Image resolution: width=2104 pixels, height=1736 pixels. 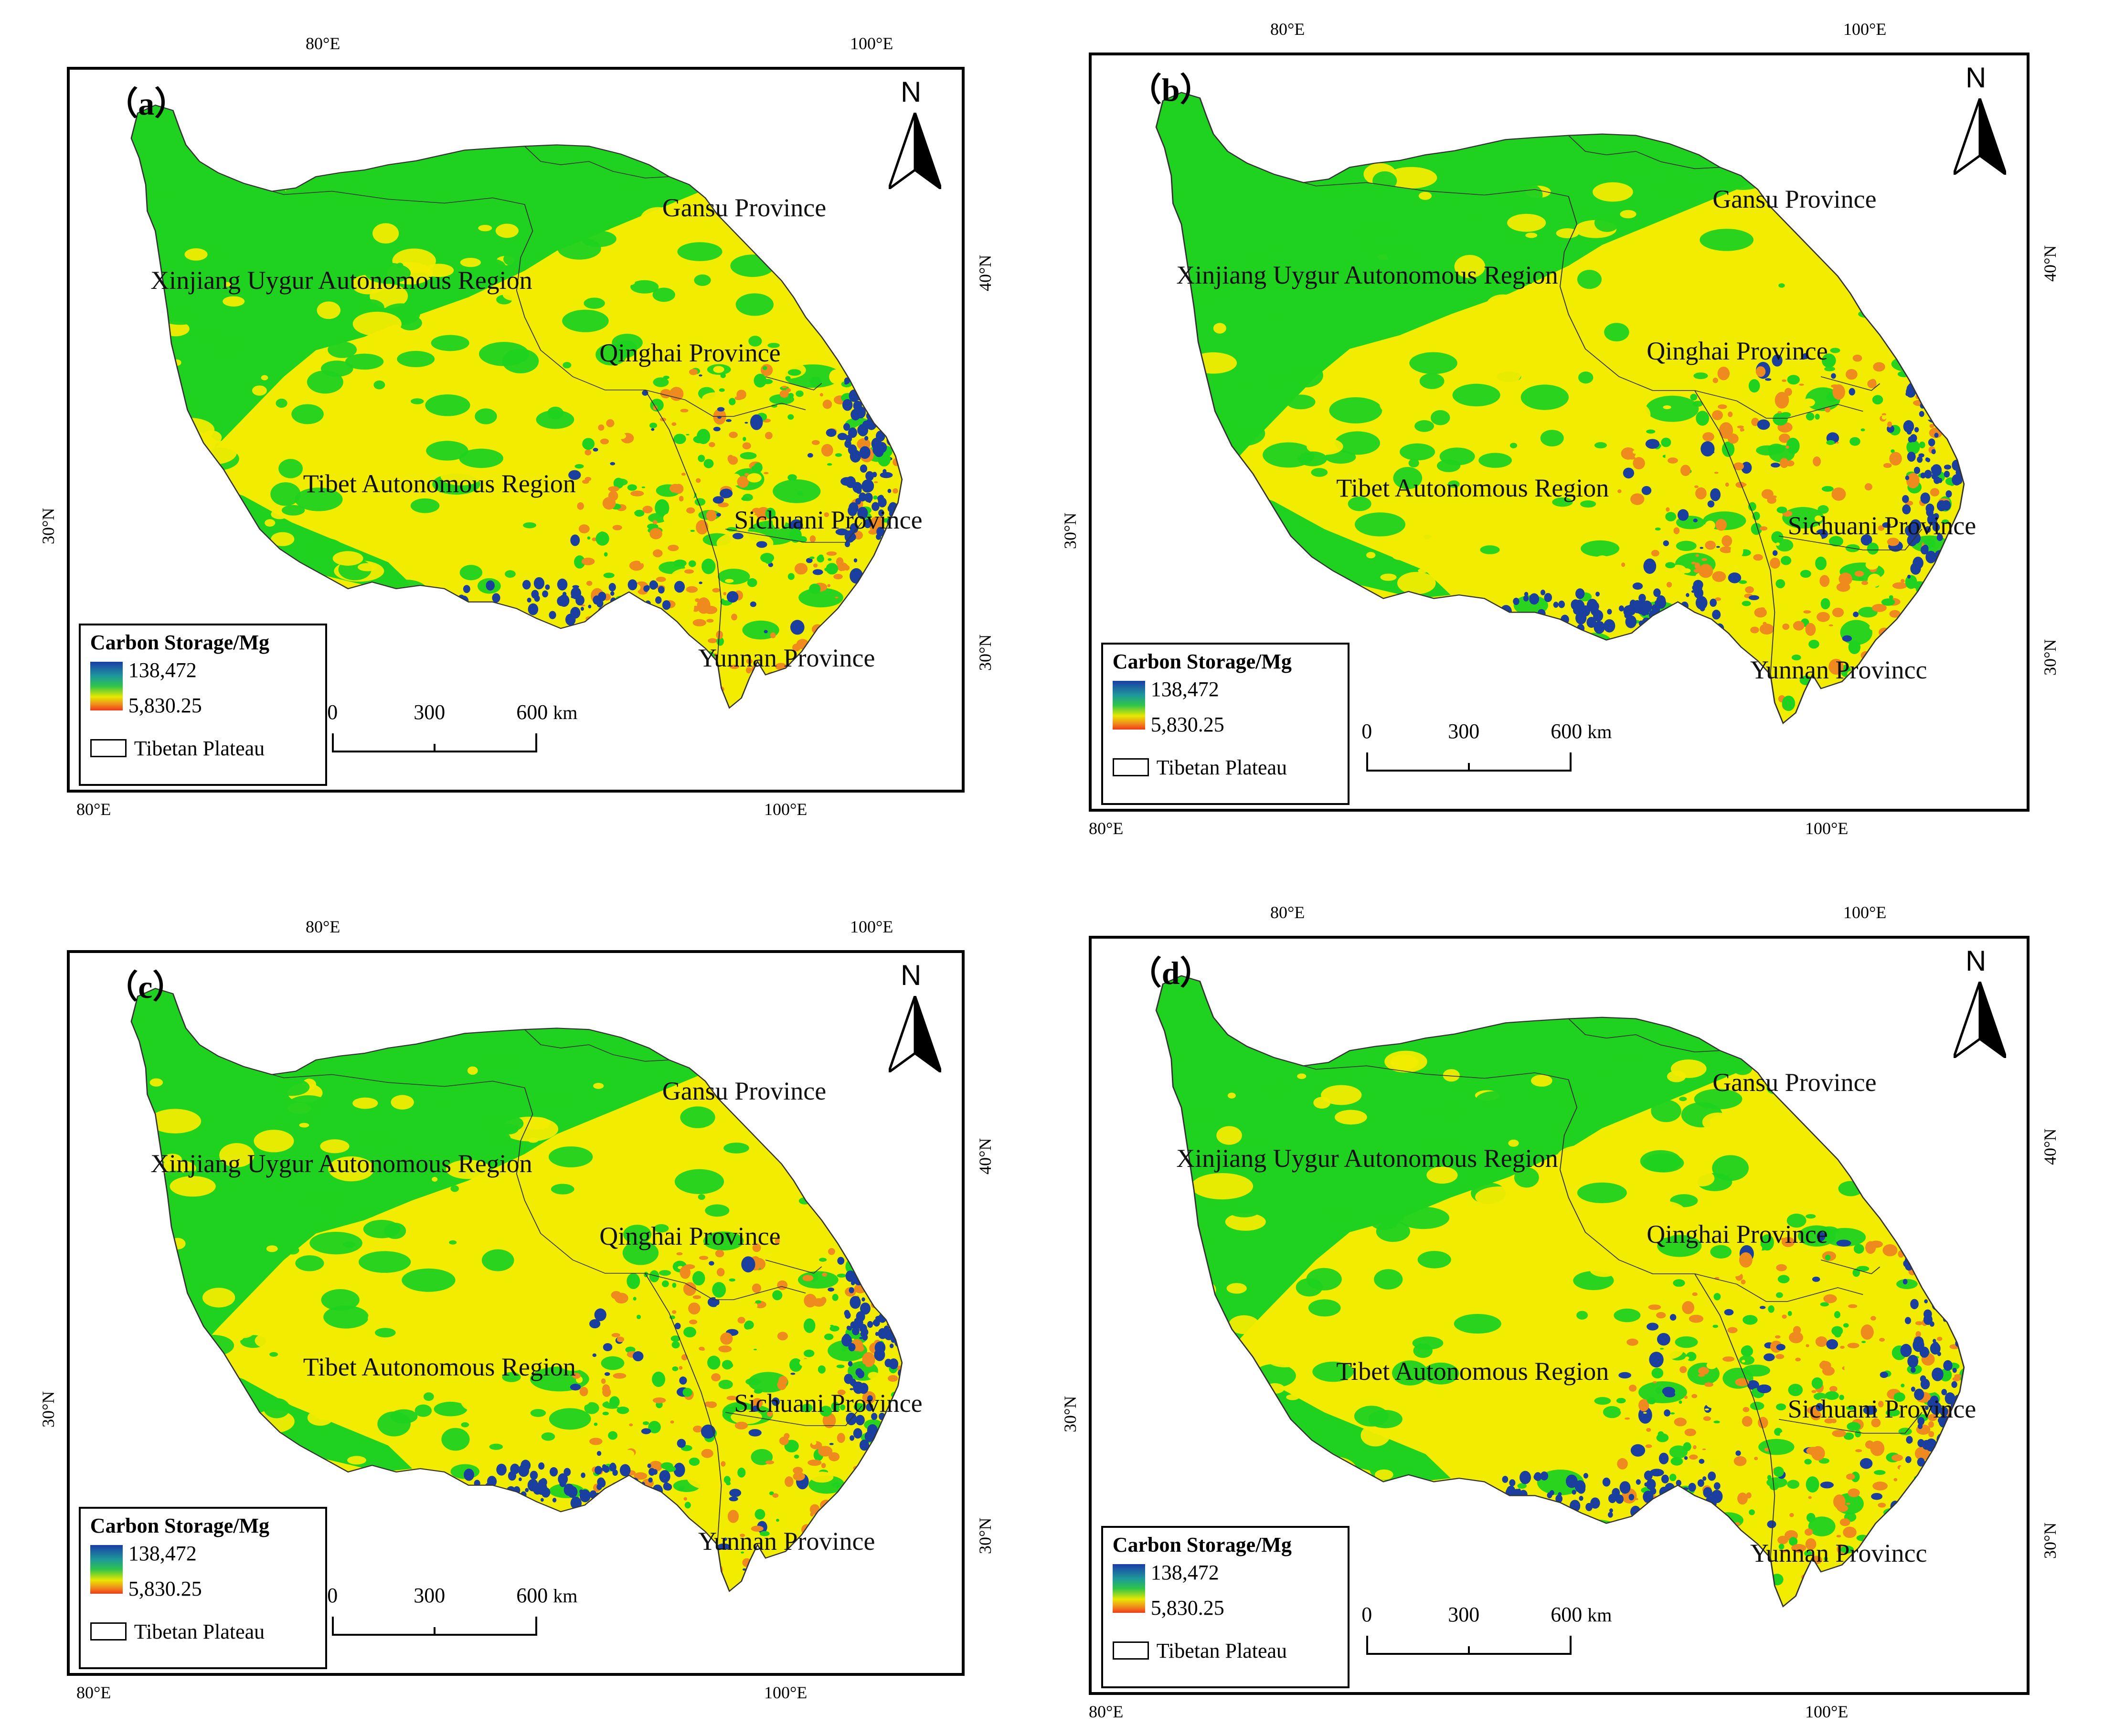 I want to click on lat-label-left-30: 30°N, so click(x=1070, y=1414).